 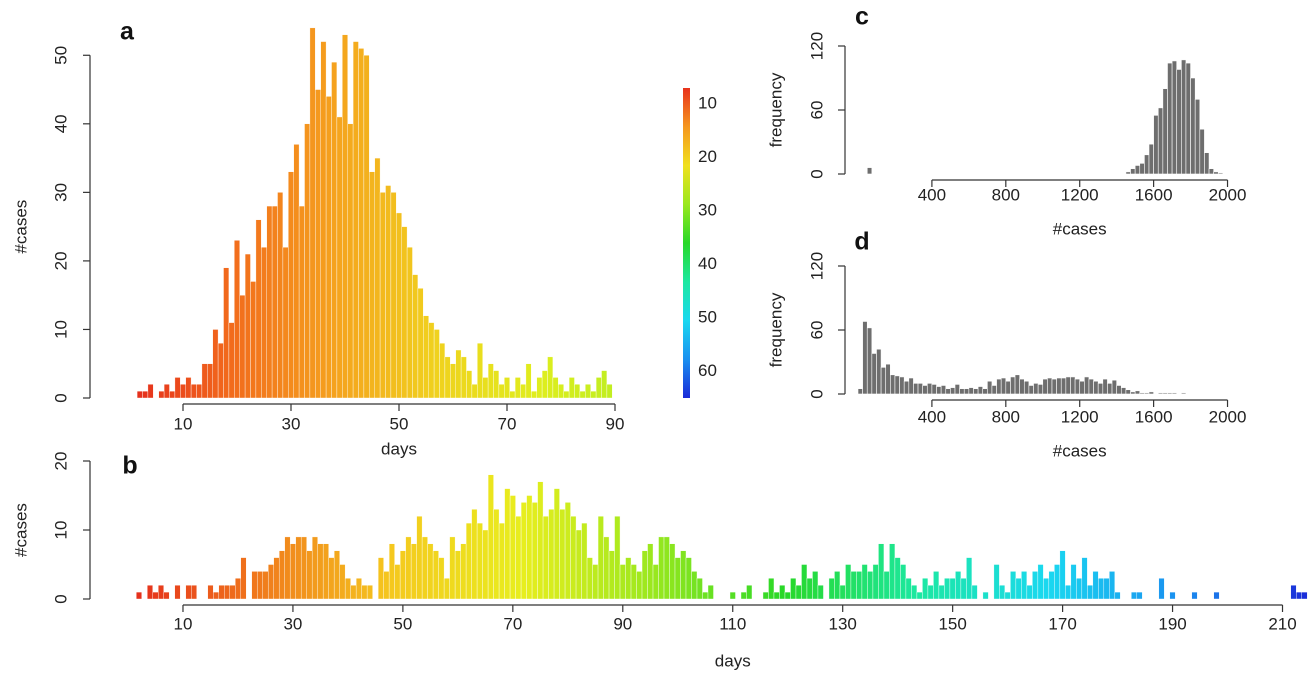 What do you see at coordinates (707, 156) in the screenshot?
I see `colorbar-tick-label: 20` at bounding box center [707, 156].